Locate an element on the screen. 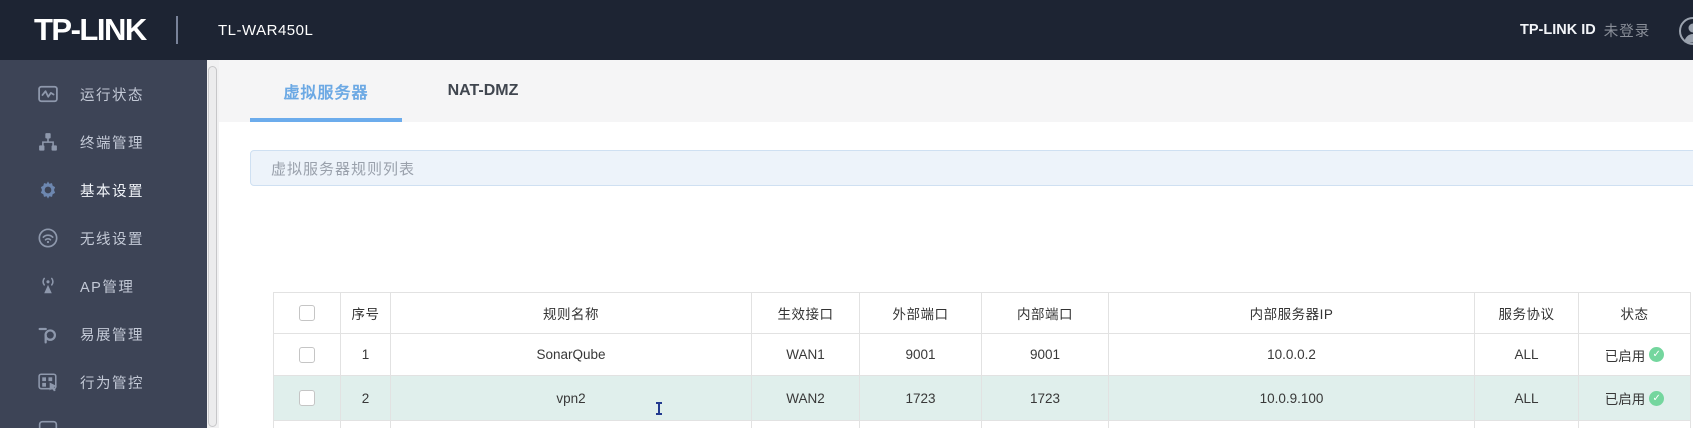 Image resolution: width=1693 pixels, height=428 pixels. scrollbar-thumb is located at coordinates (212, 246).